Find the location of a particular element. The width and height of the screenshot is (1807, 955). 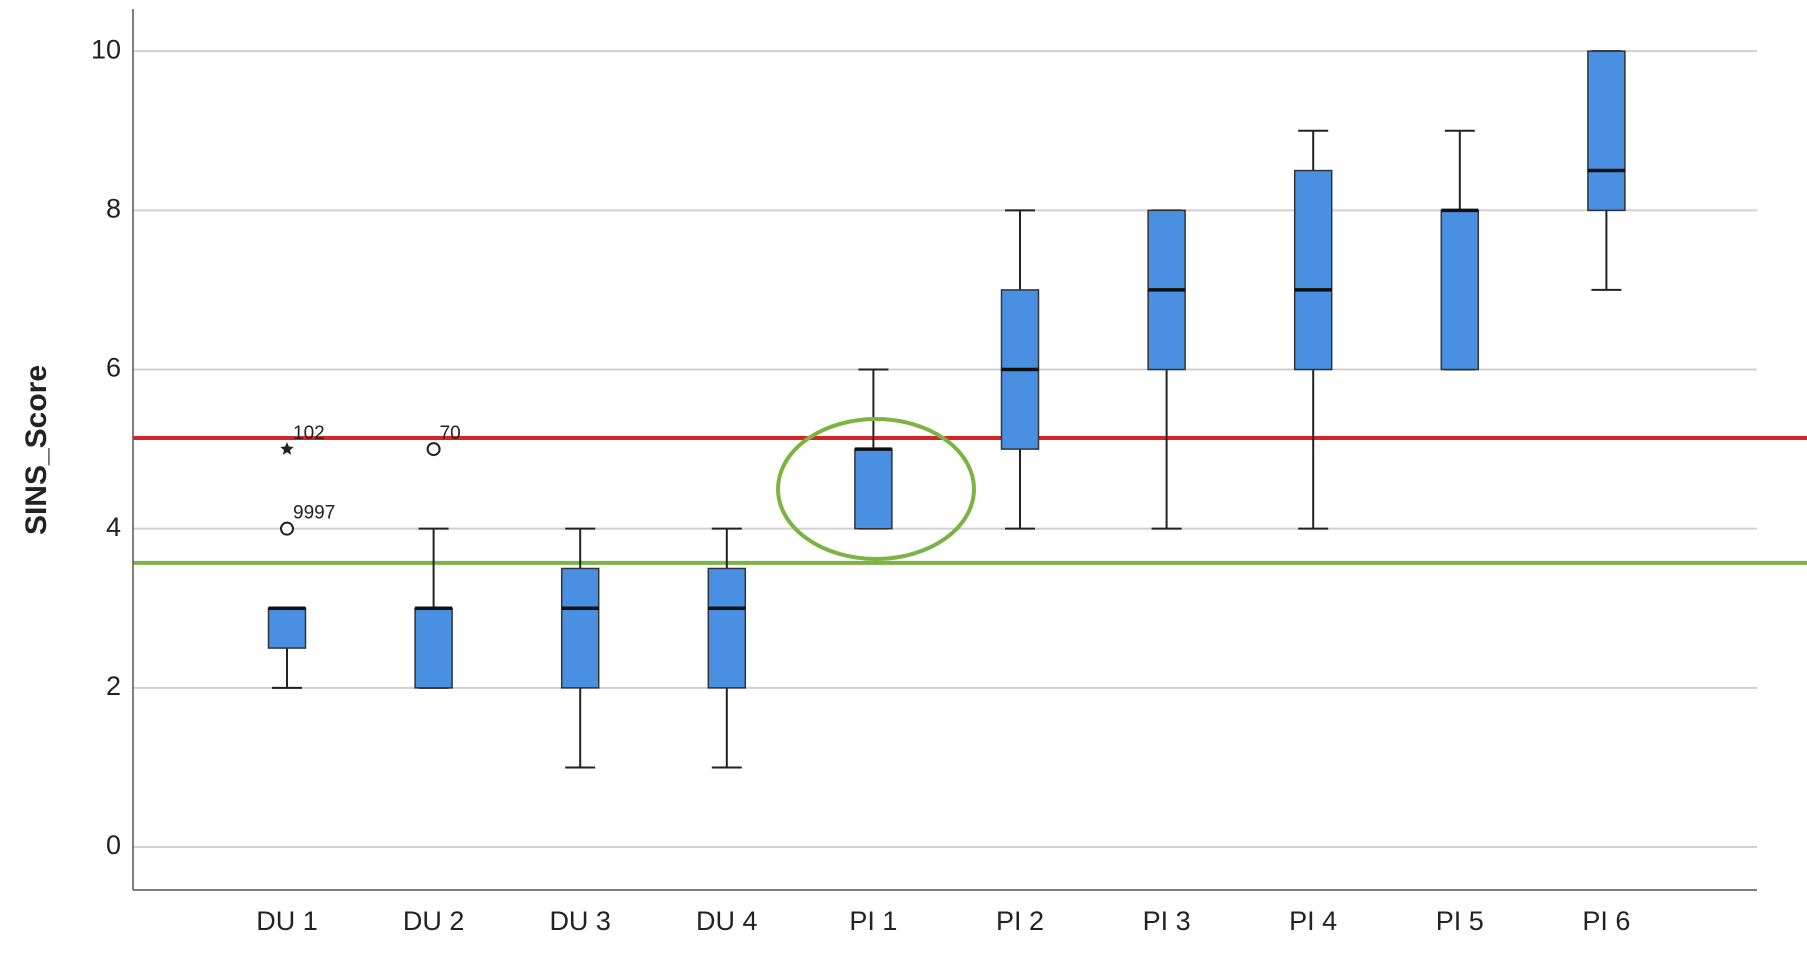

y-tick-label: 2 is located at coordinates (113, 686).